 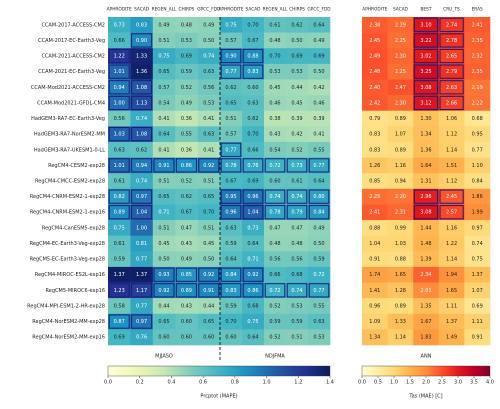 What do you see at coordinates (374, 322) in the screenshot?
I see `cell-label: 1.09` at bounding box center [374, 322].